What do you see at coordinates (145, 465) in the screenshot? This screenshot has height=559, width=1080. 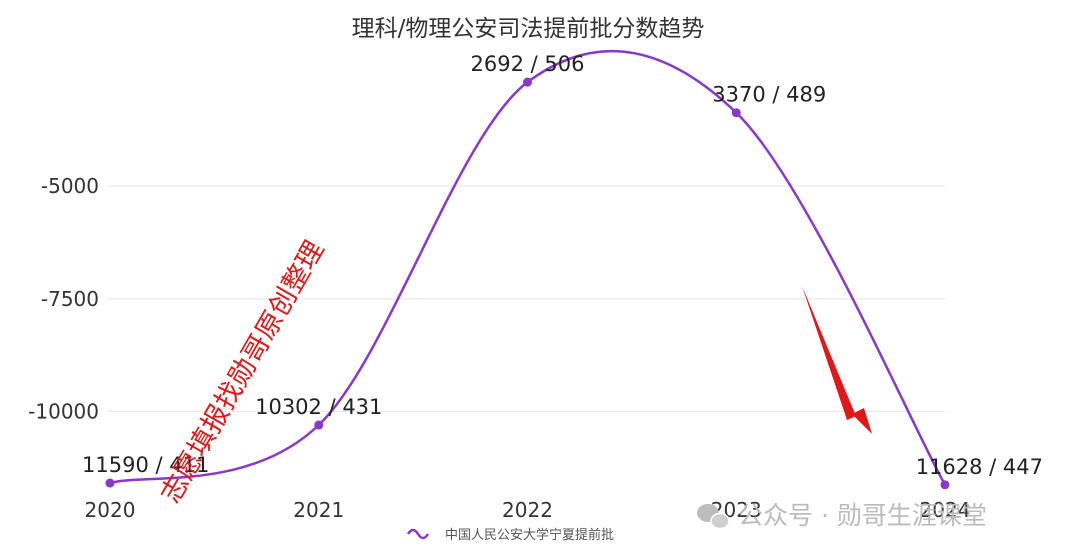 I see `data-label: 11590 / 411` at bounding box center [145, 465].